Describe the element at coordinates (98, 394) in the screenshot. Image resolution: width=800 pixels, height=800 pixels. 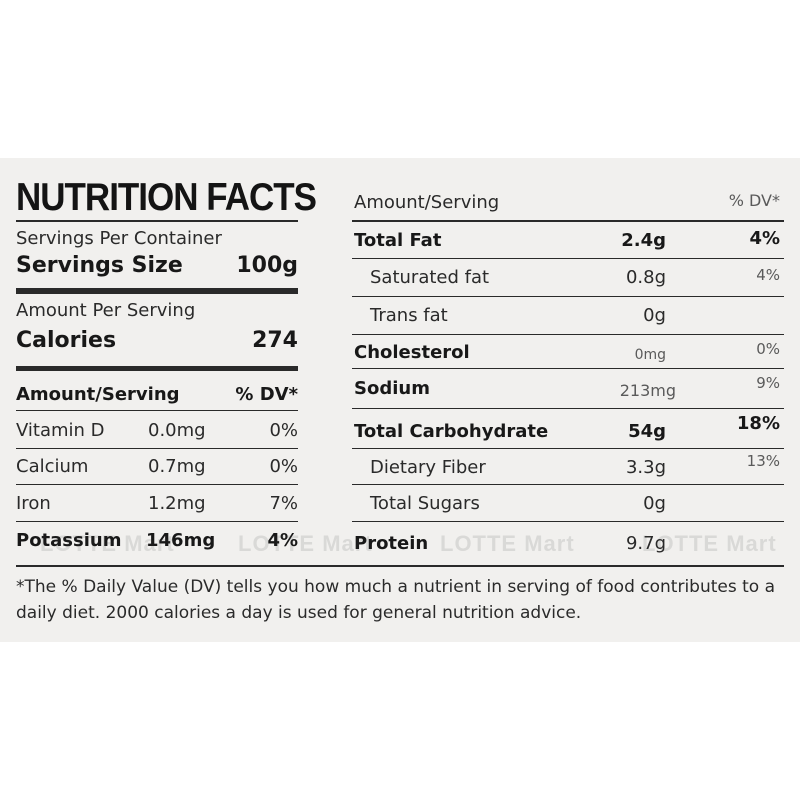
I see `left-header-amount: Amount/Serving` at that location.